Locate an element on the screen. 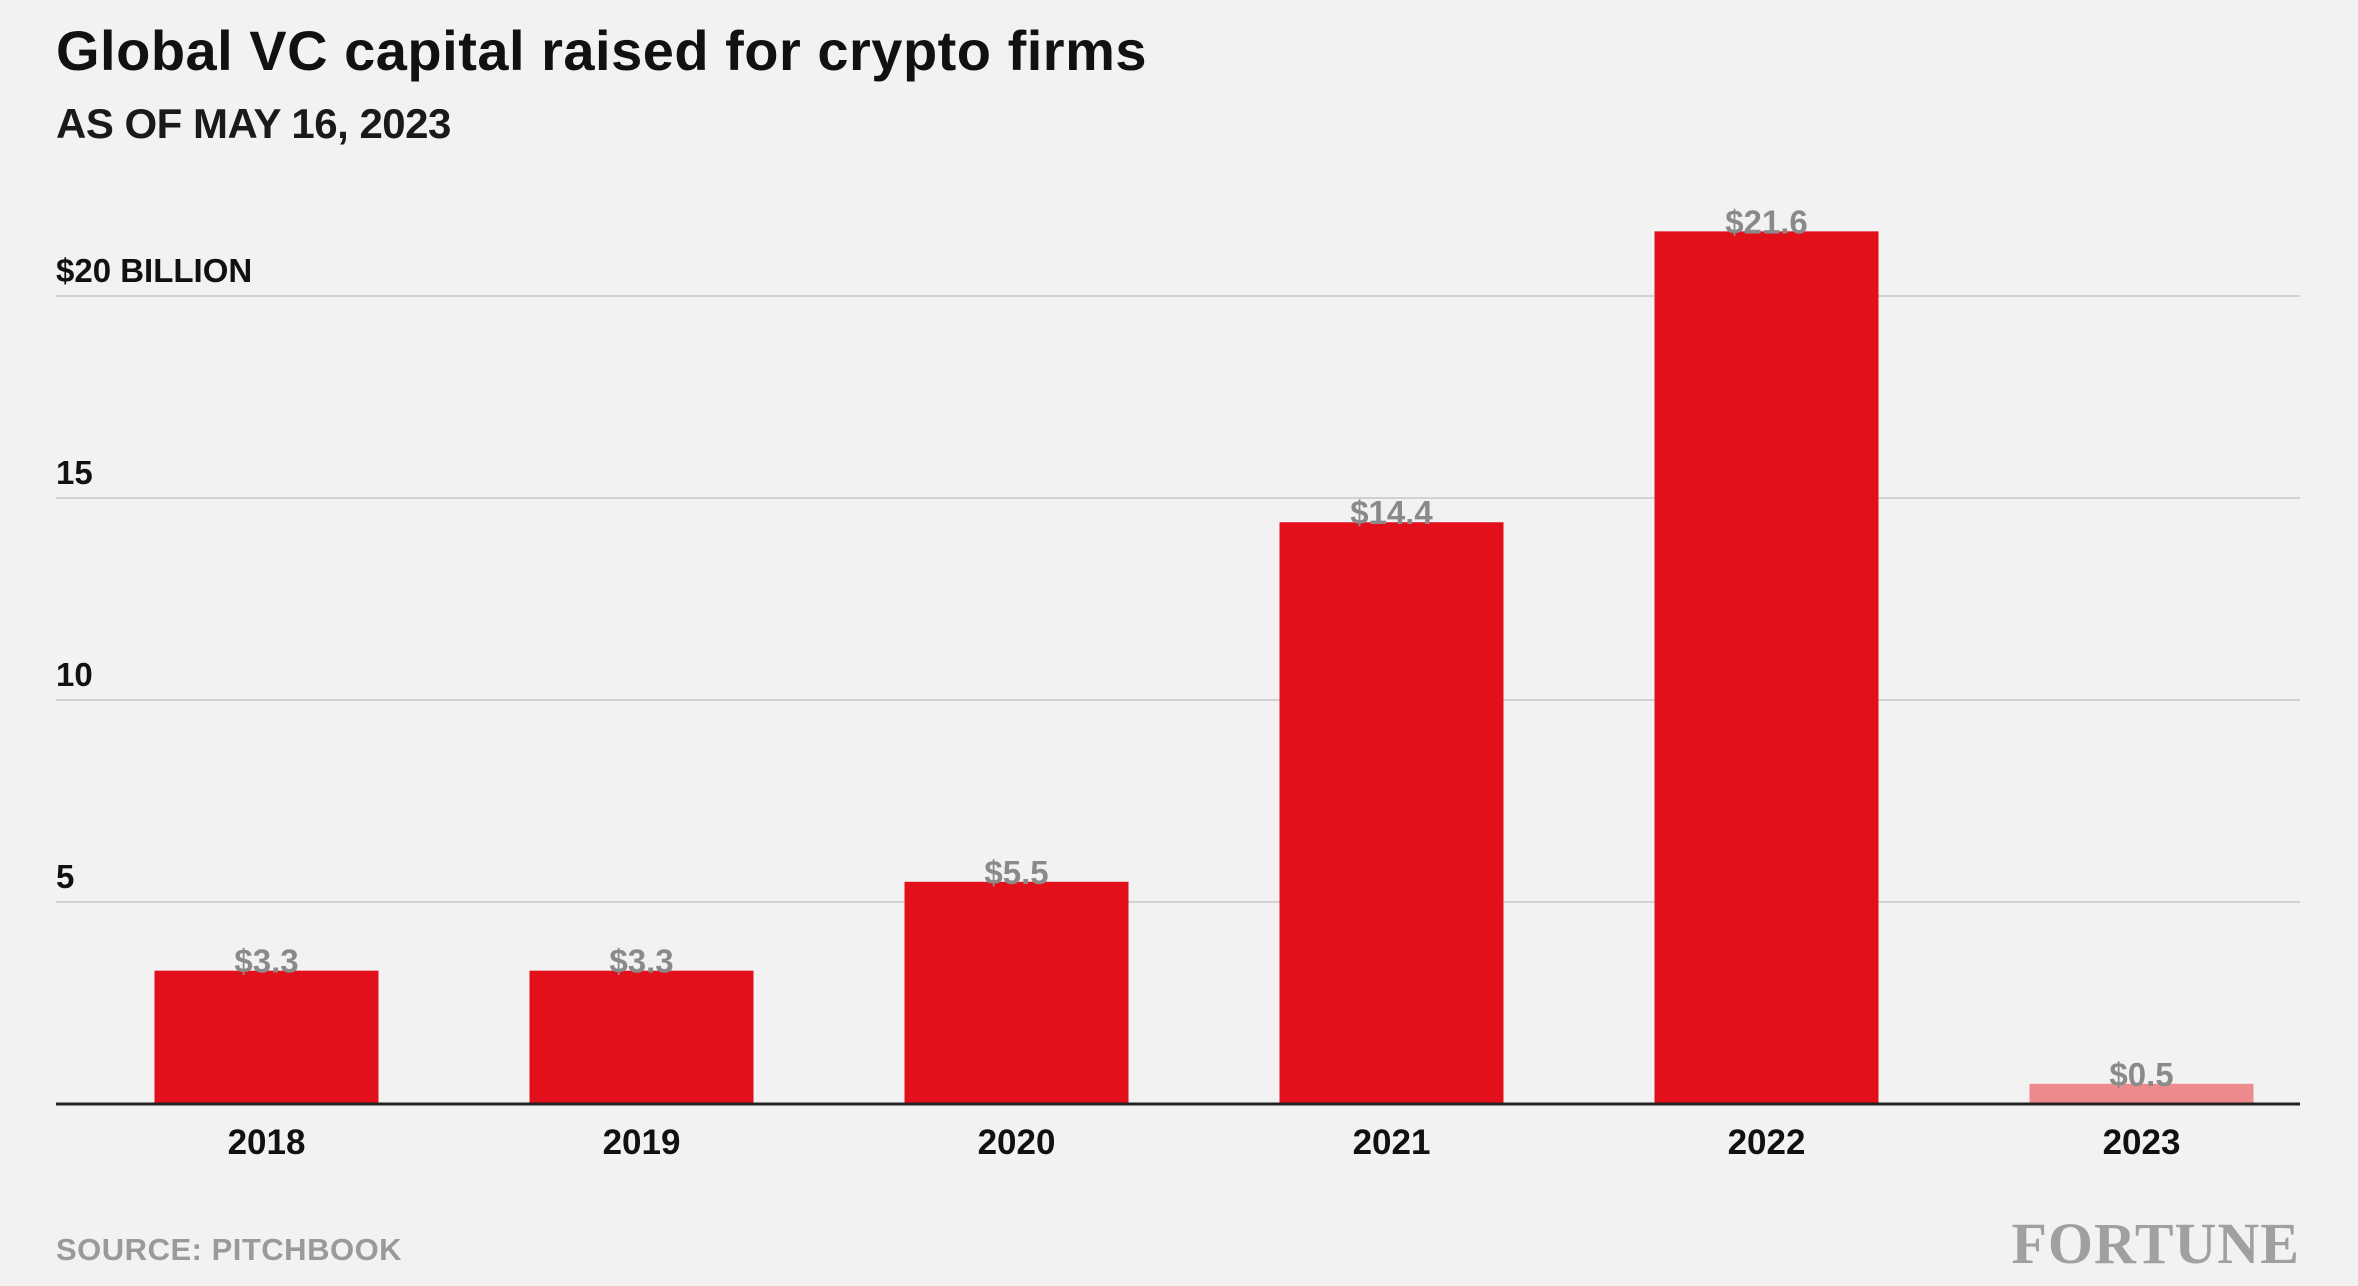 This screenshot has width=2358, height=1286. data-label: $21.6 is located at coordinates (1766, 221).